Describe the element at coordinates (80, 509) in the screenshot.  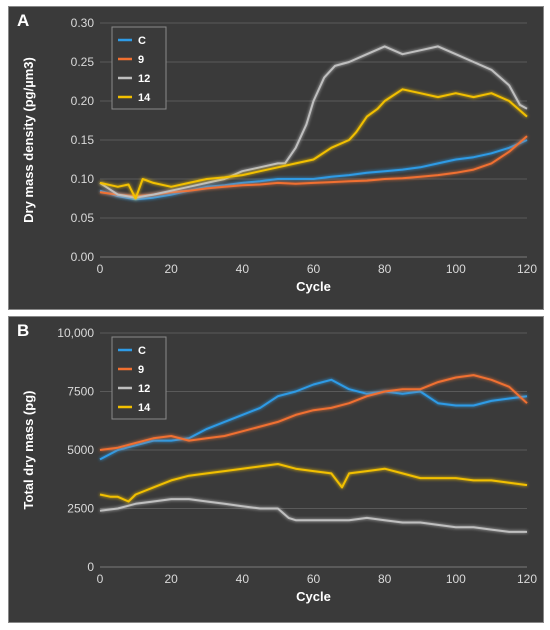
I see `y-tick-label: 2500` at that location.